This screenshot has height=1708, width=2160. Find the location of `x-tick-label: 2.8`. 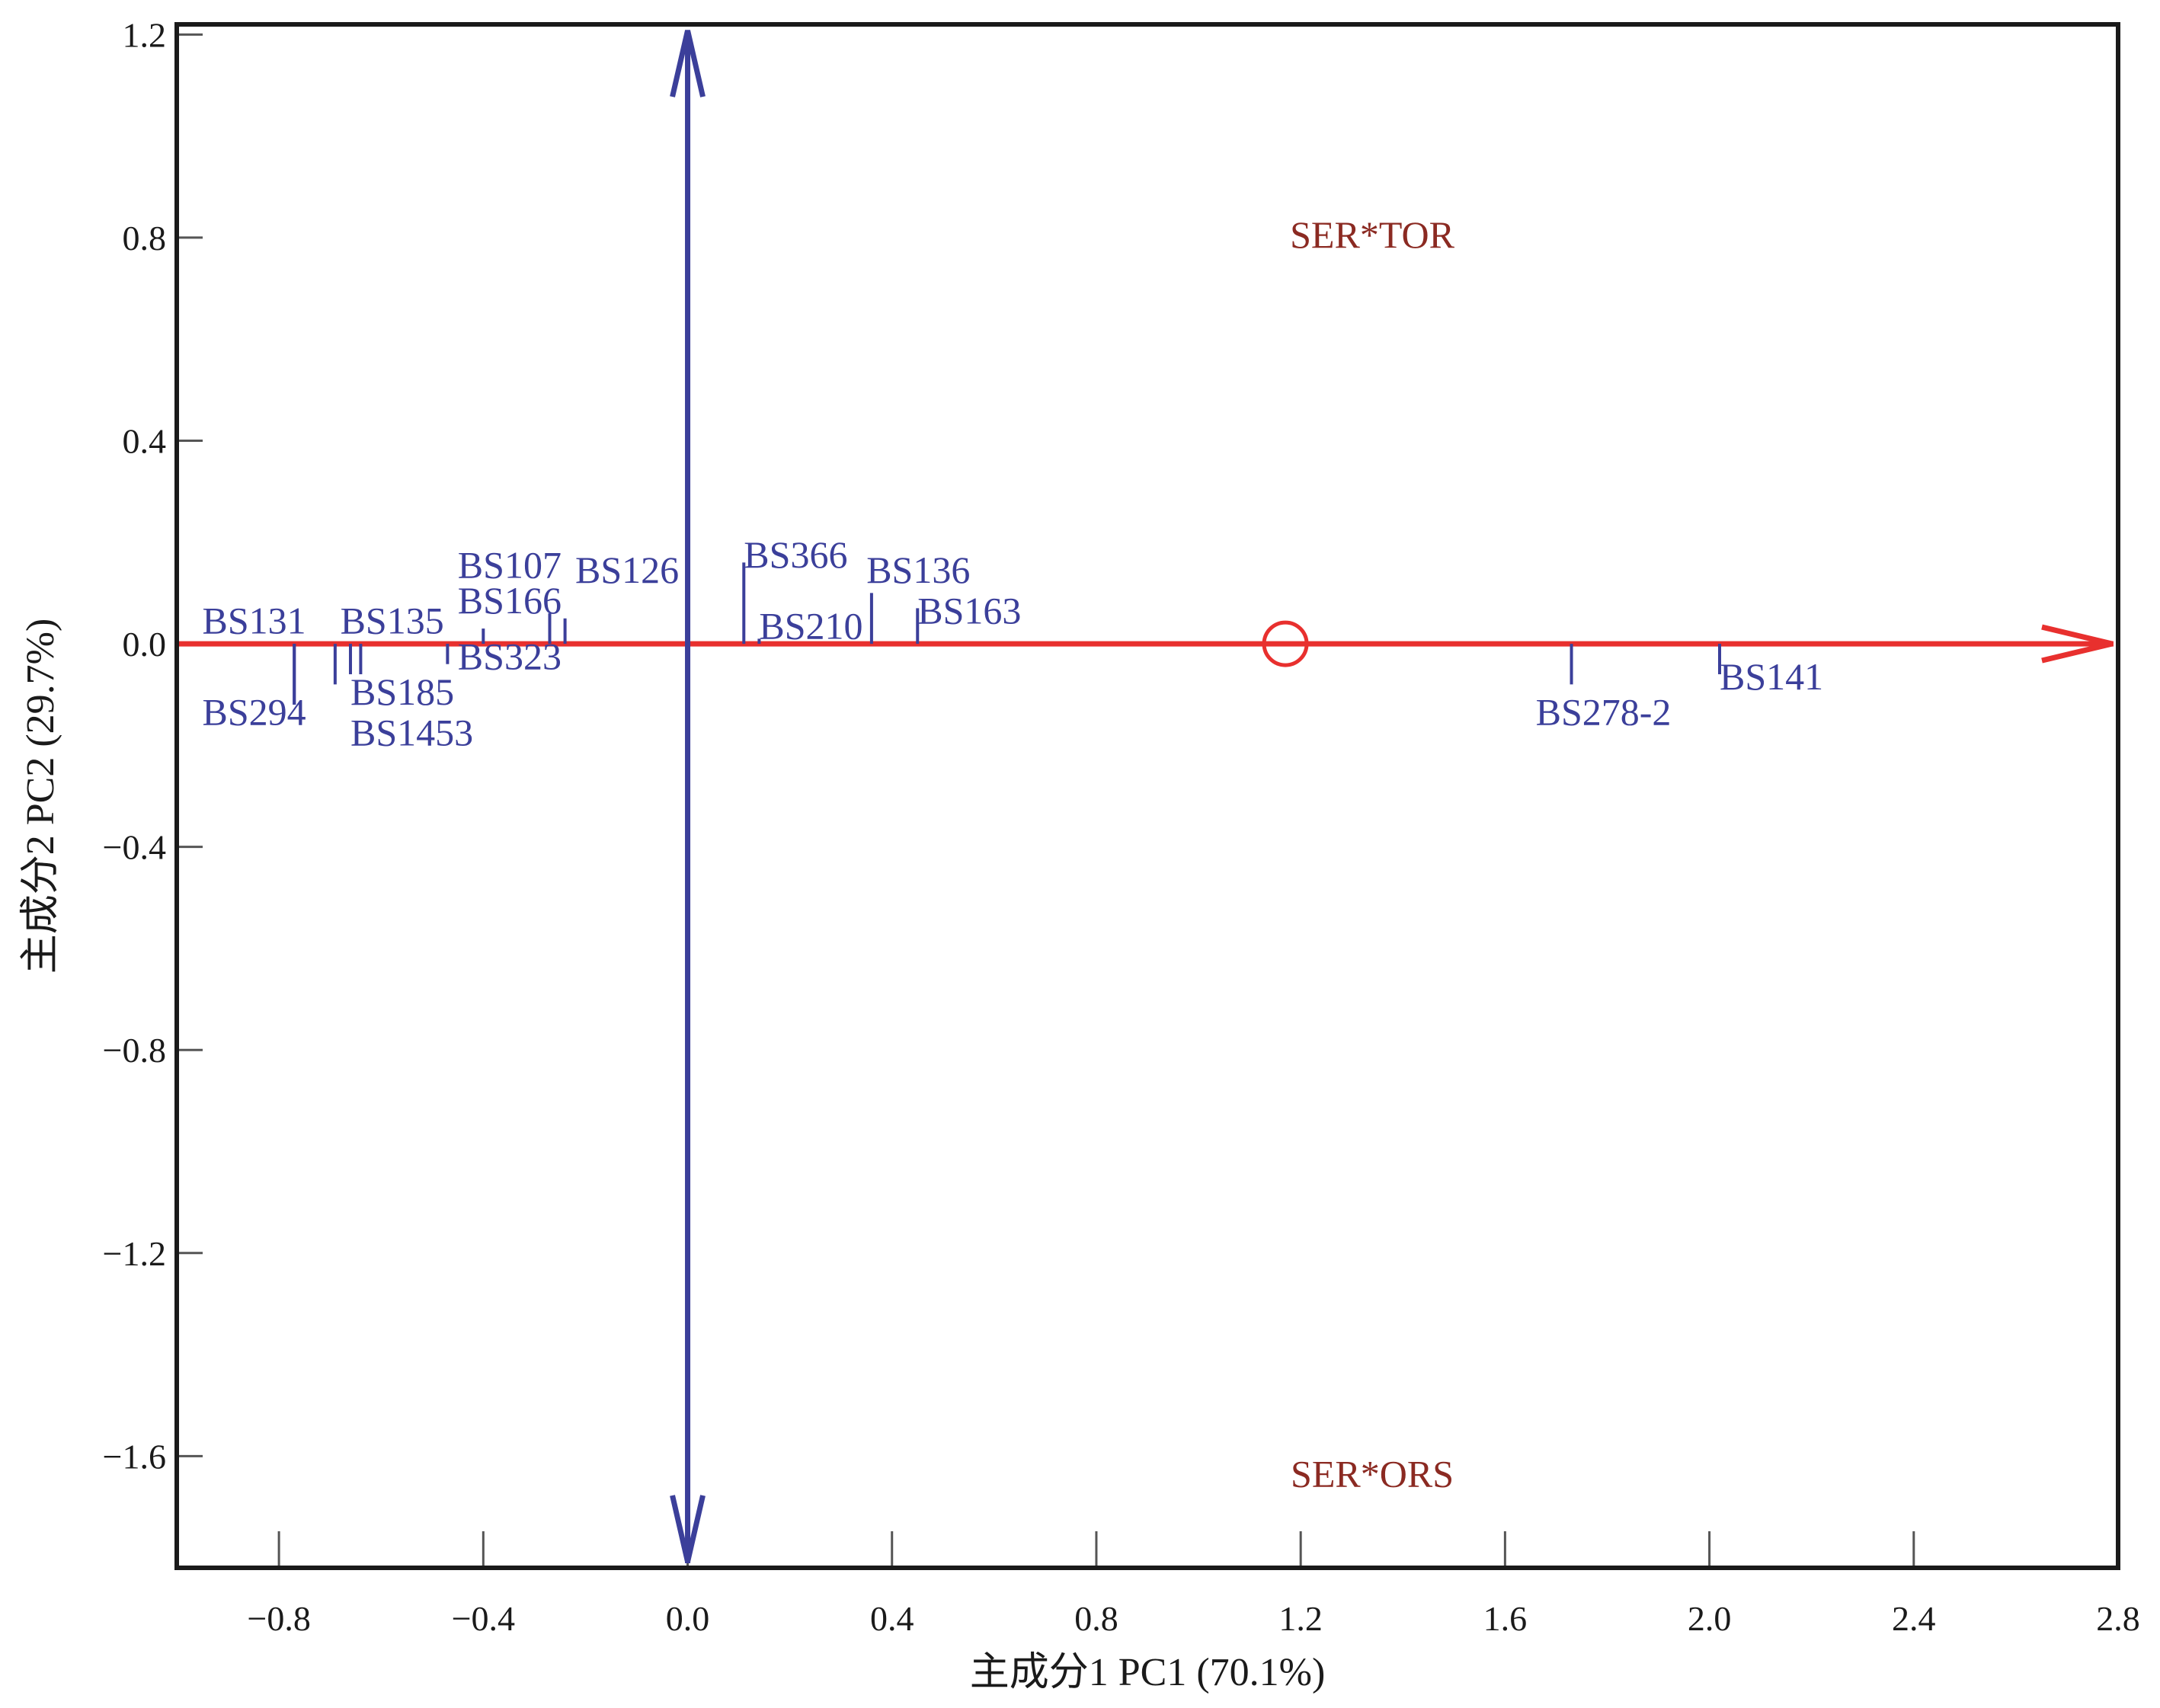

x-tick-label: 2.8 is located at coordinates (2118, 1618).